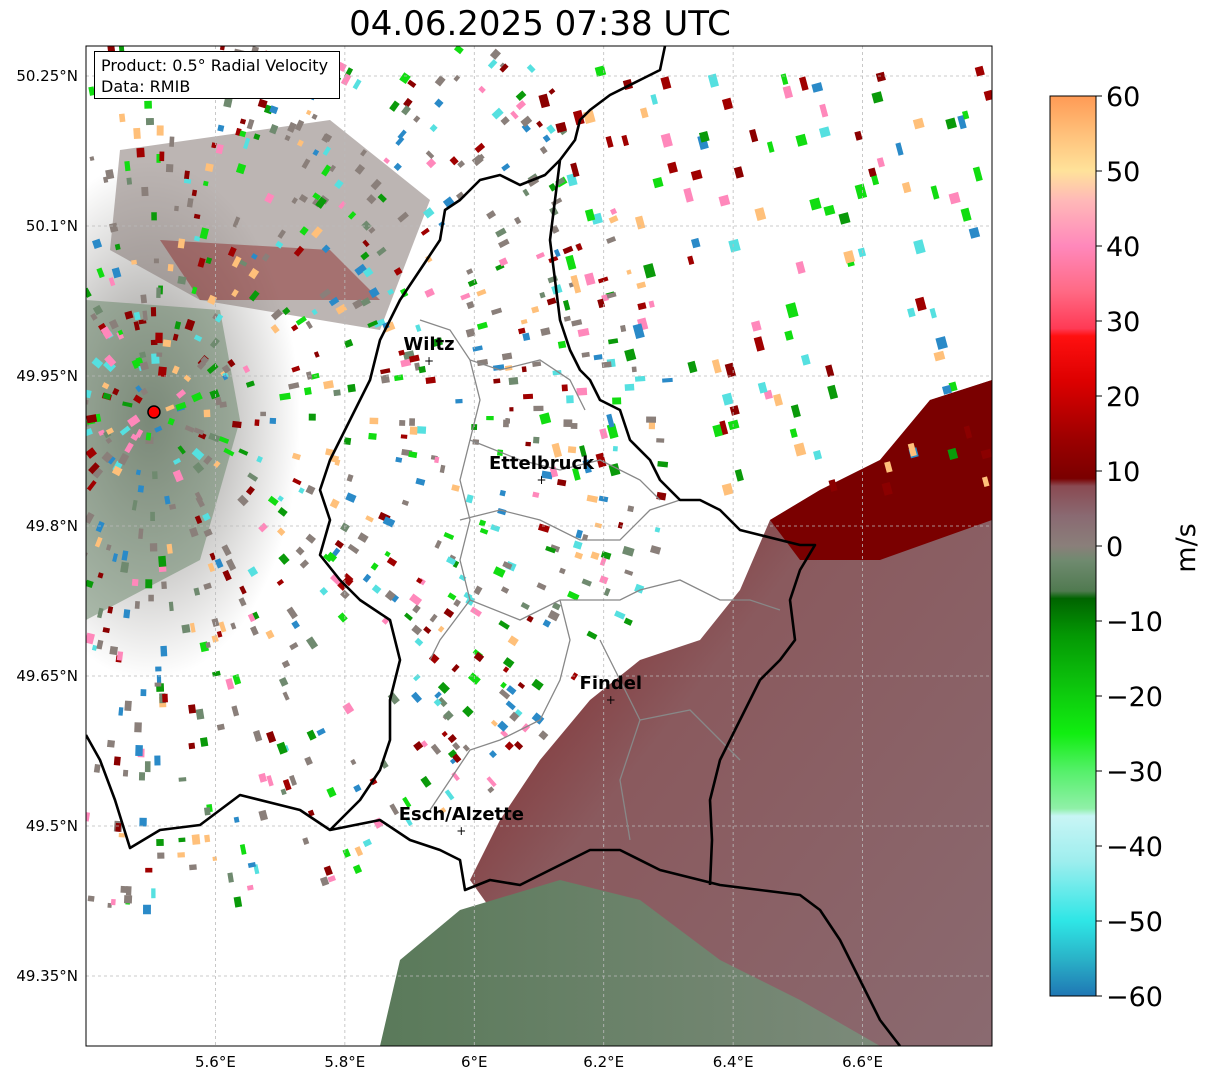  What do you see at coordinates (540, 24) in the screenshot?
I see `map-title: 04.06.2025 07:38 UTC` at bounding box center [540, 24].